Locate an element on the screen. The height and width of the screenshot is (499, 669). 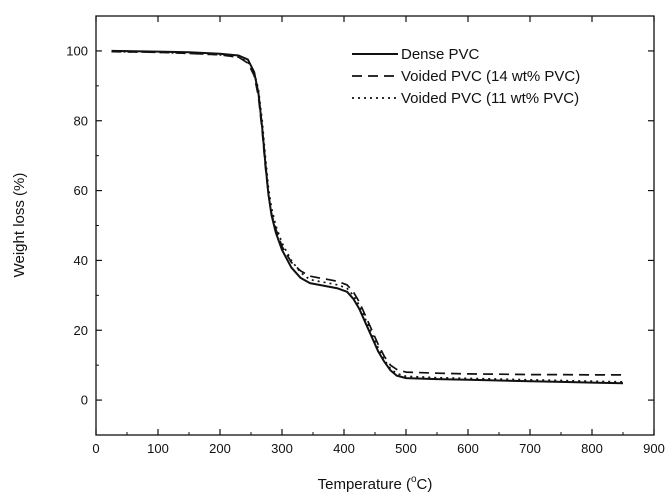
y-tick-label: 100 is located at coordinates (77, 50).